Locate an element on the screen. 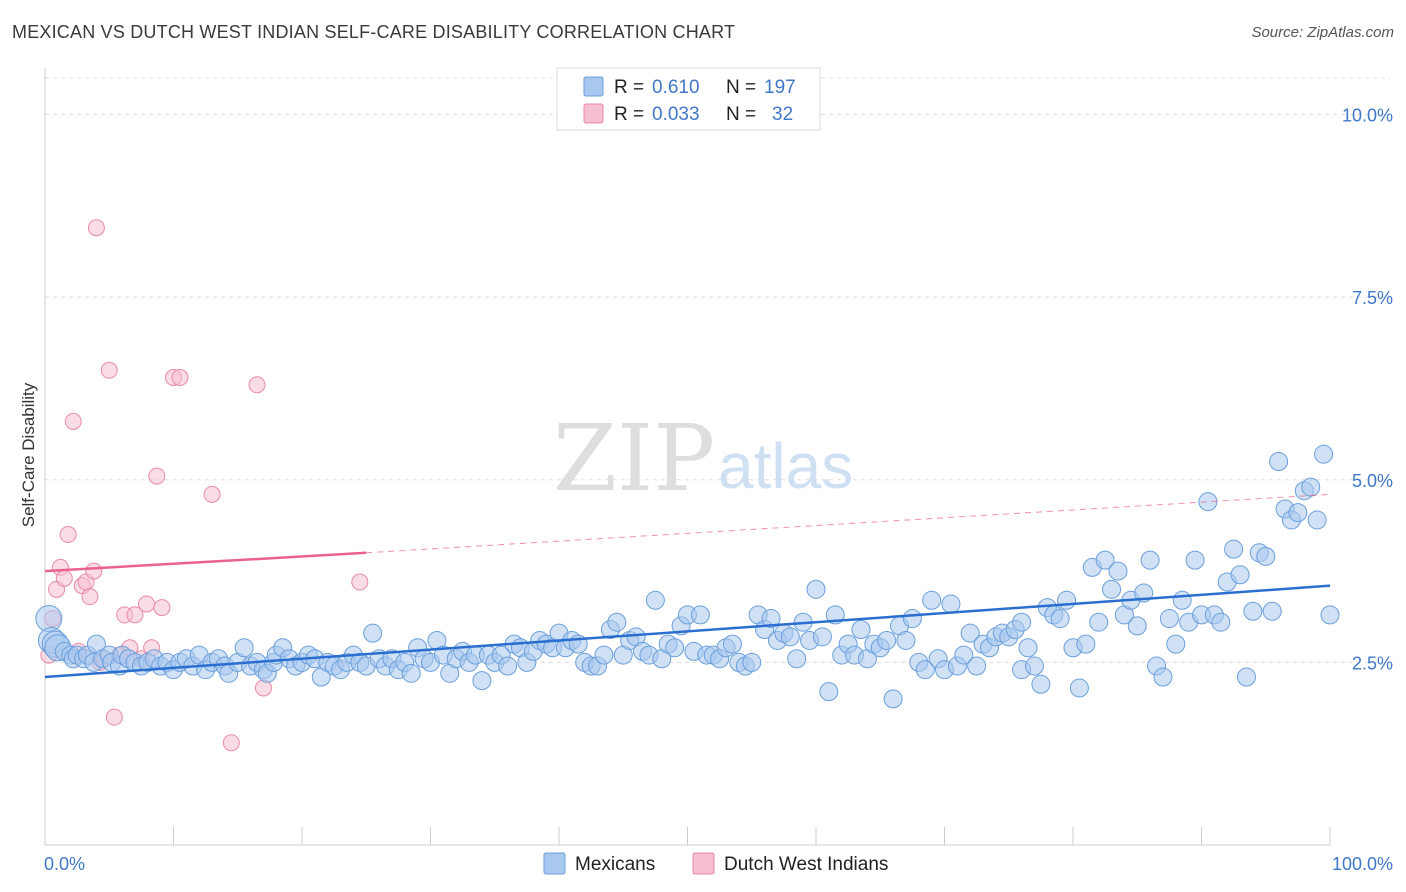 Image resolution: width=1406 pixels, height=892 pixels. watermark: ZIP atlas is located at coordinates (703, 458).